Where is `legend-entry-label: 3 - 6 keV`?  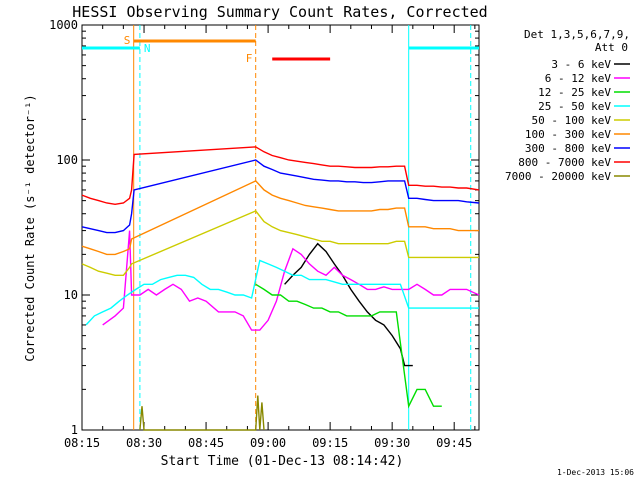
legend-entry-label: 3 - 6 keV is located at coordinates (581, 64).